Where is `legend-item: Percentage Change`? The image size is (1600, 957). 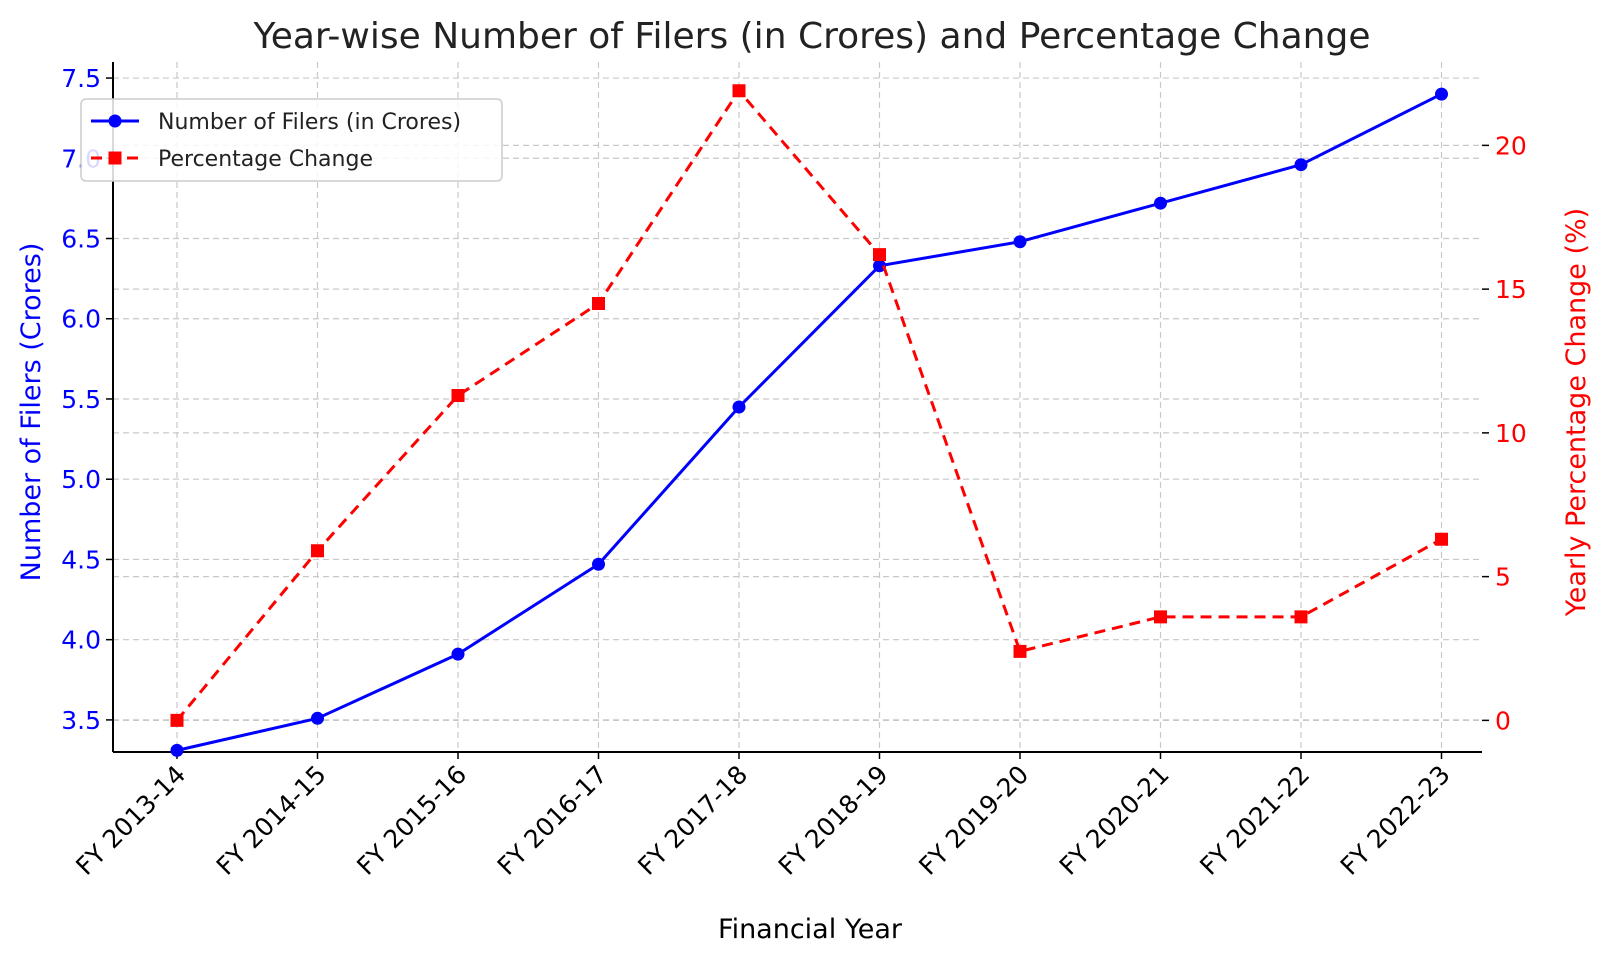 legend-item: Percentage Change is located at coordinates (232, 159).